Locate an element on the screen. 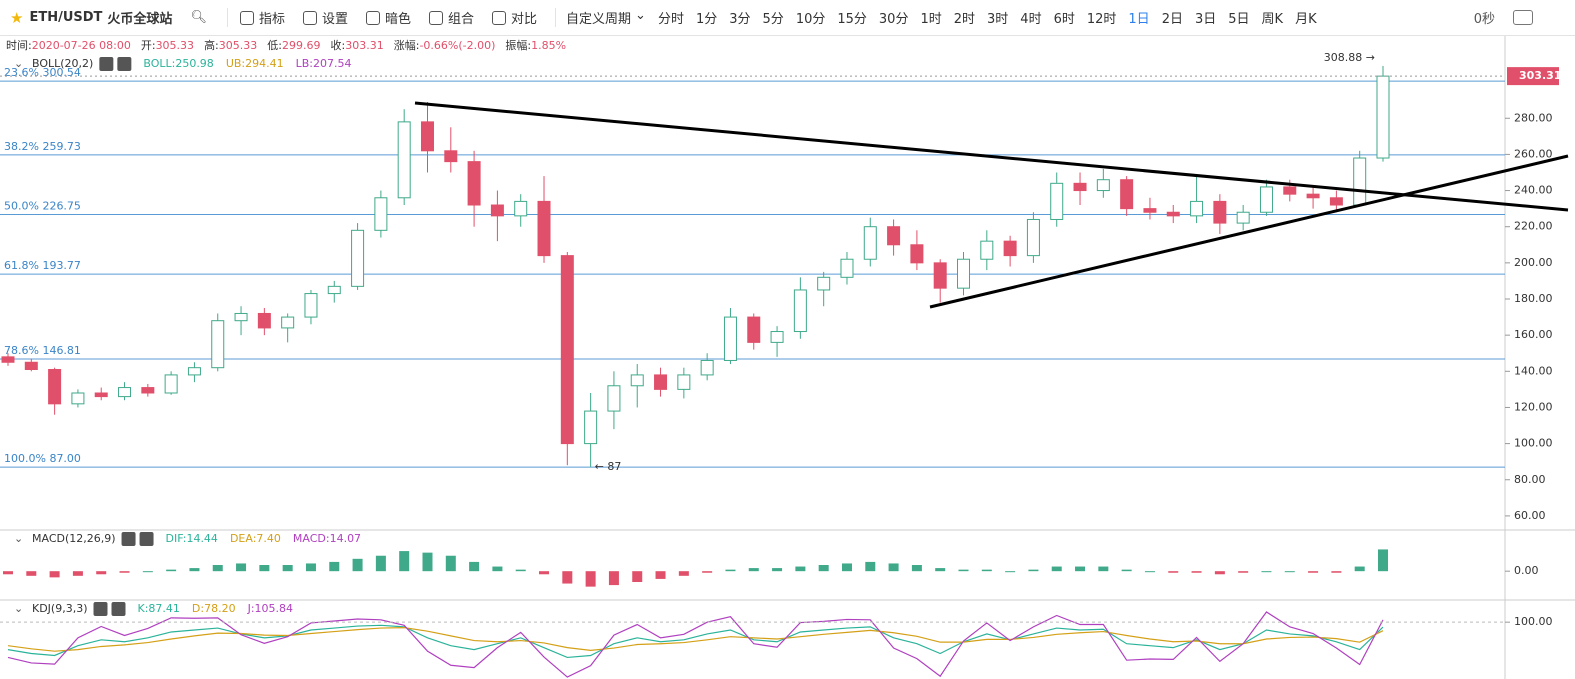 This screenshot has height=679, width=1575. period-button: 月K is located at coordinates (1306, 19).